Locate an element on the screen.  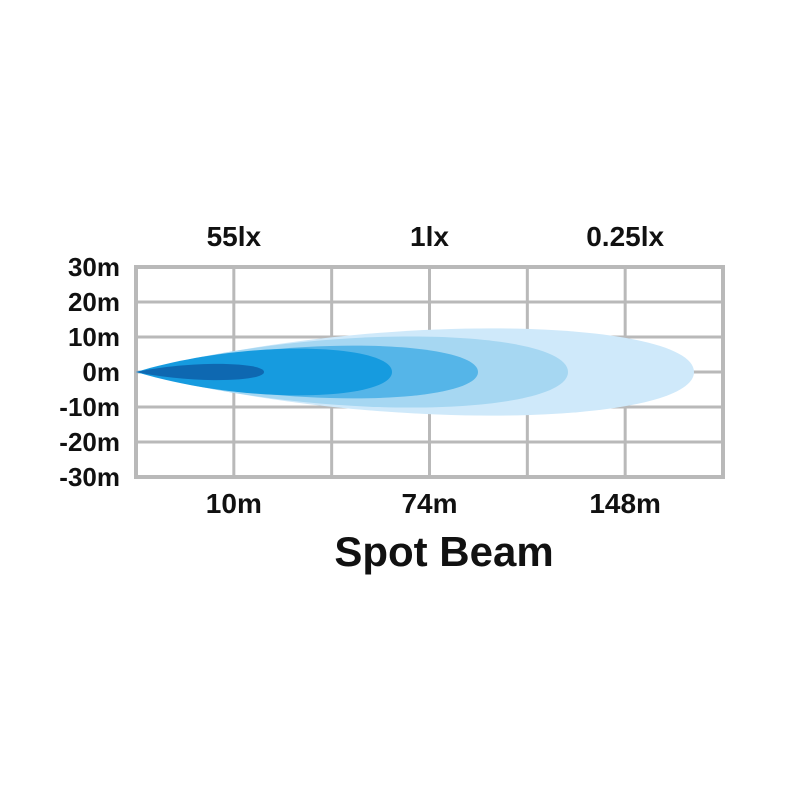
distance-label: 10m is located at coordinates (233, 503).